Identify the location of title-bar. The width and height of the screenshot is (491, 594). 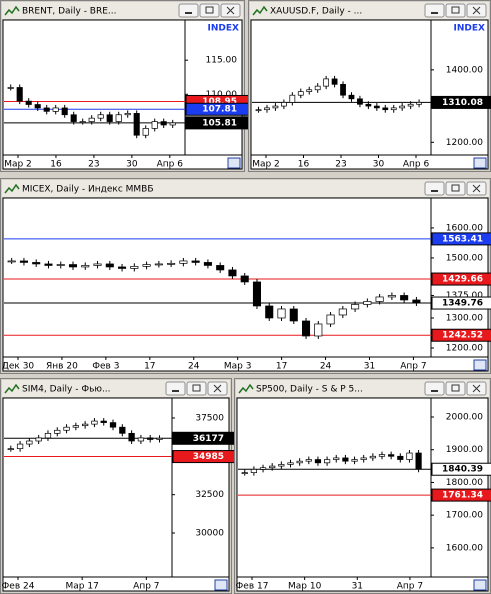
(245, 188).